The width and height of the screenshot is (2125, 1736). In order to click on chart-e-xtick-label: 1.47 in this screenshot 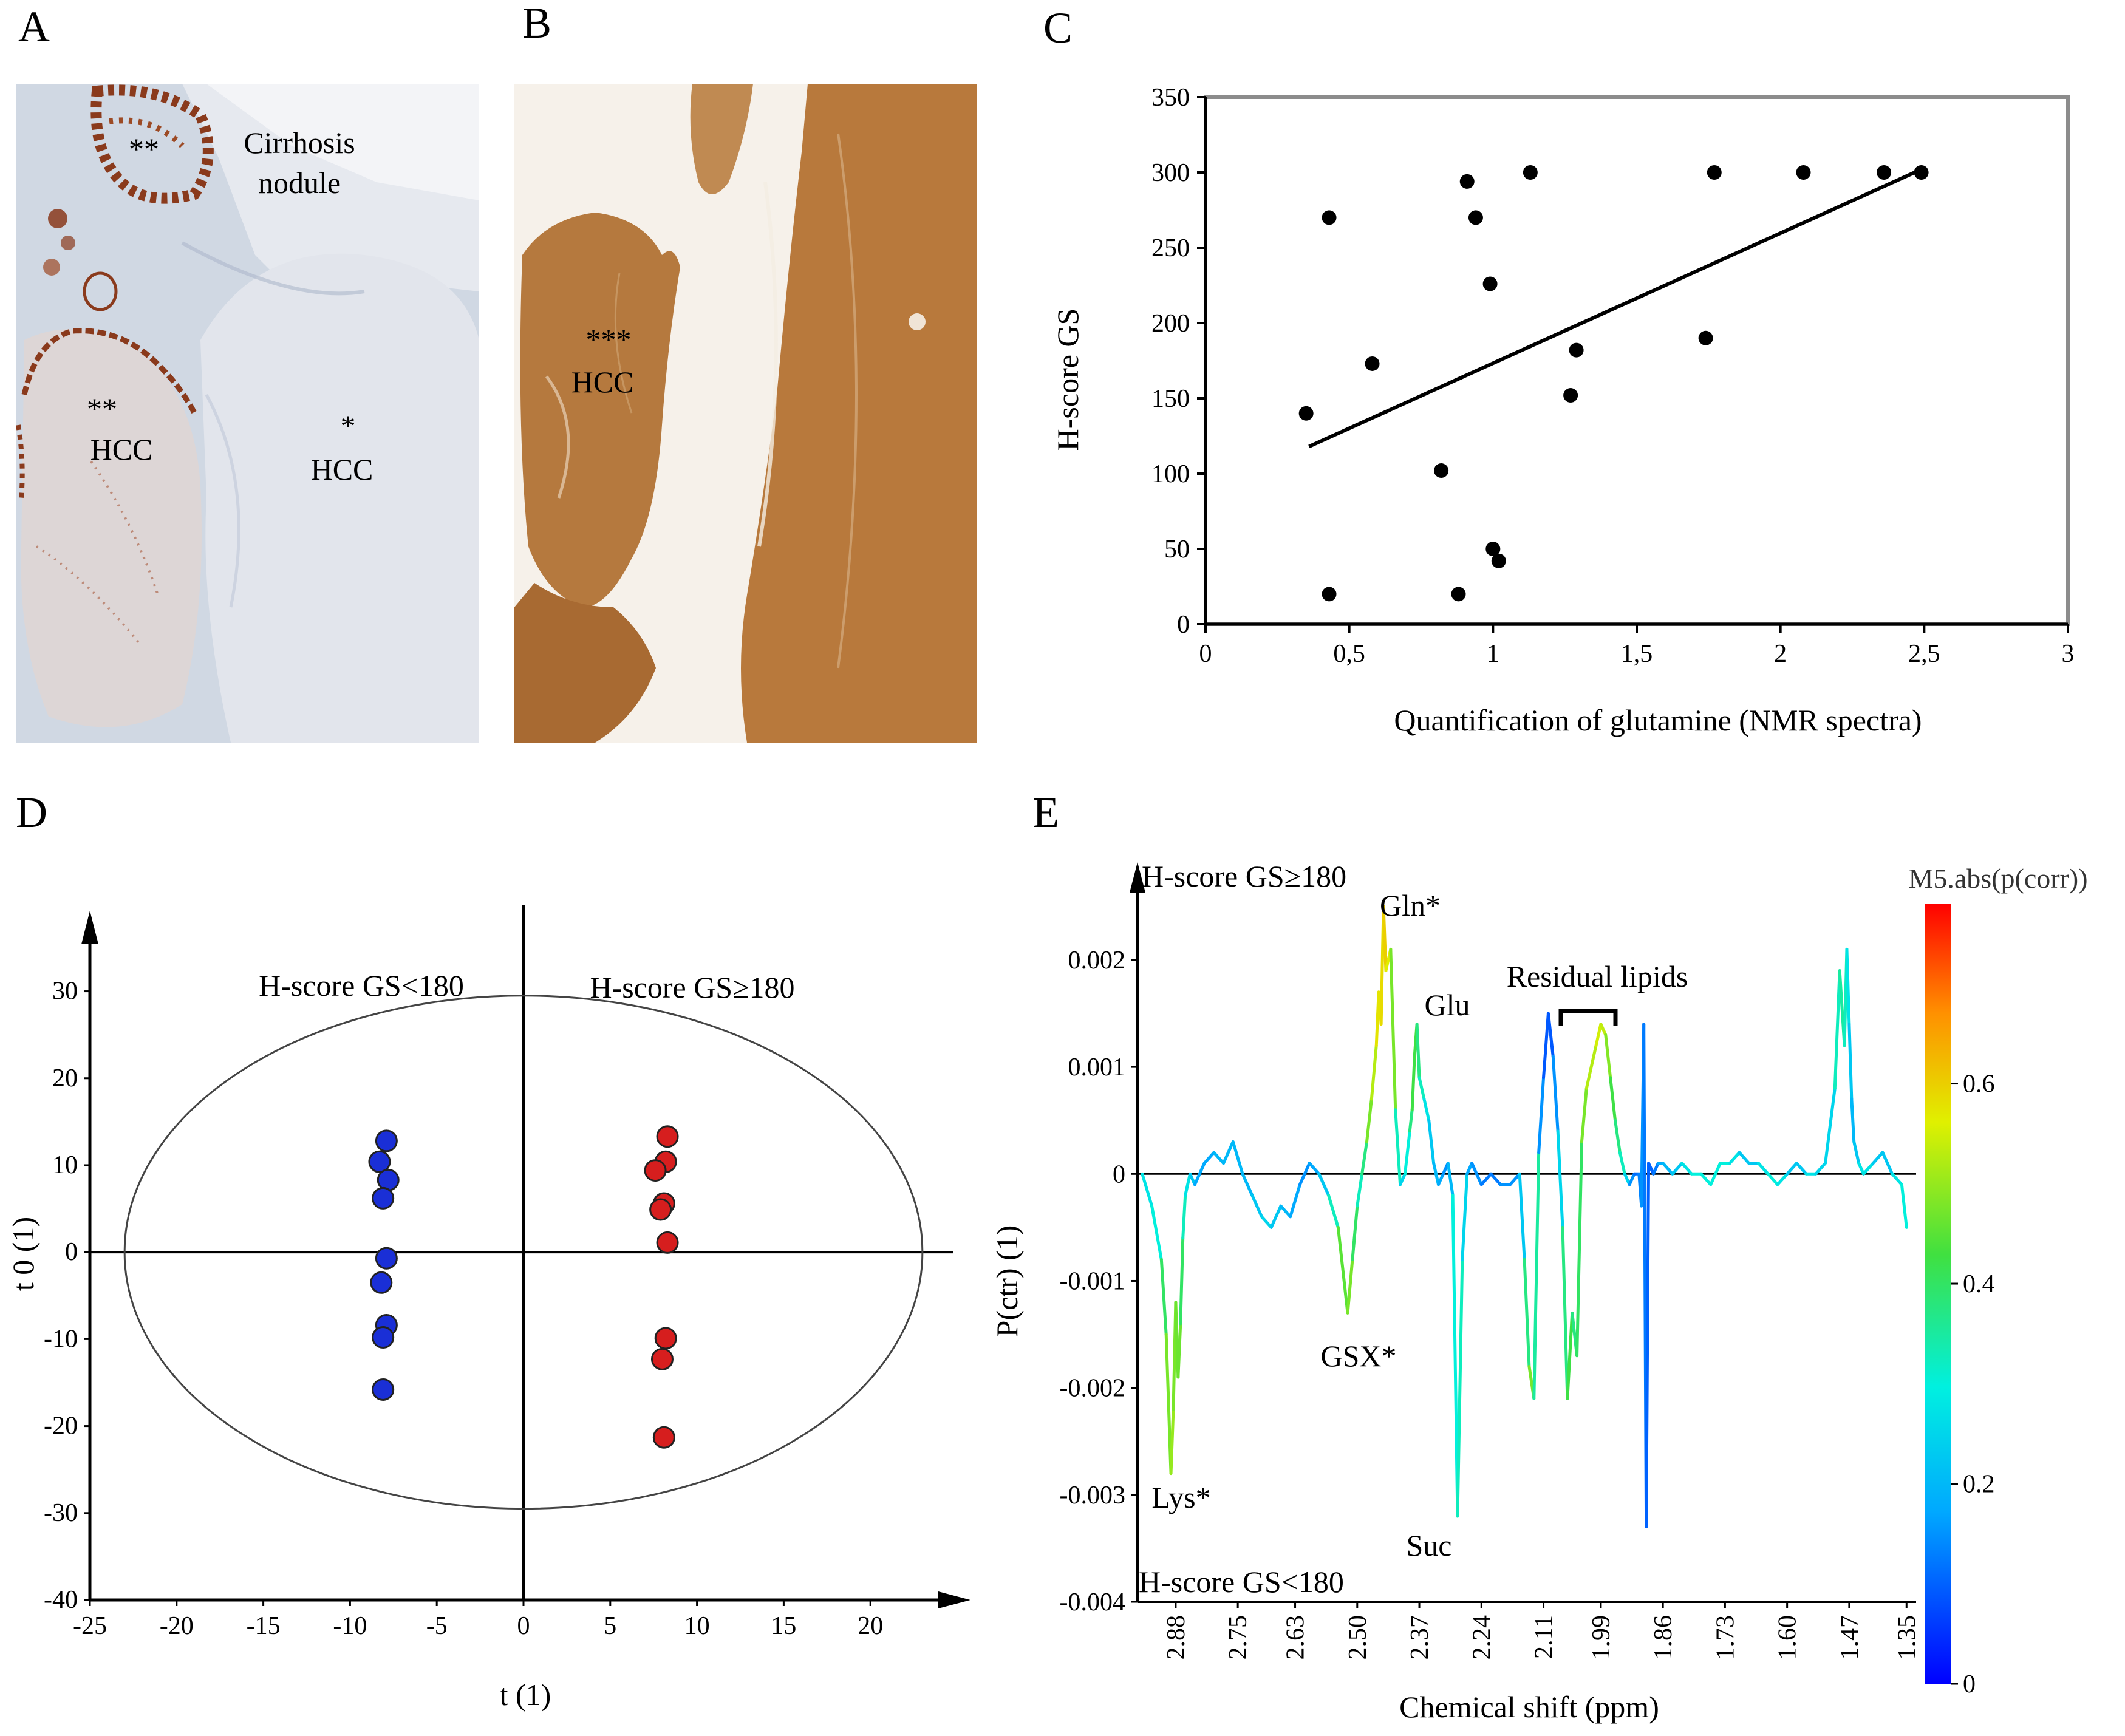, I will do `click(1850, 1637)`.